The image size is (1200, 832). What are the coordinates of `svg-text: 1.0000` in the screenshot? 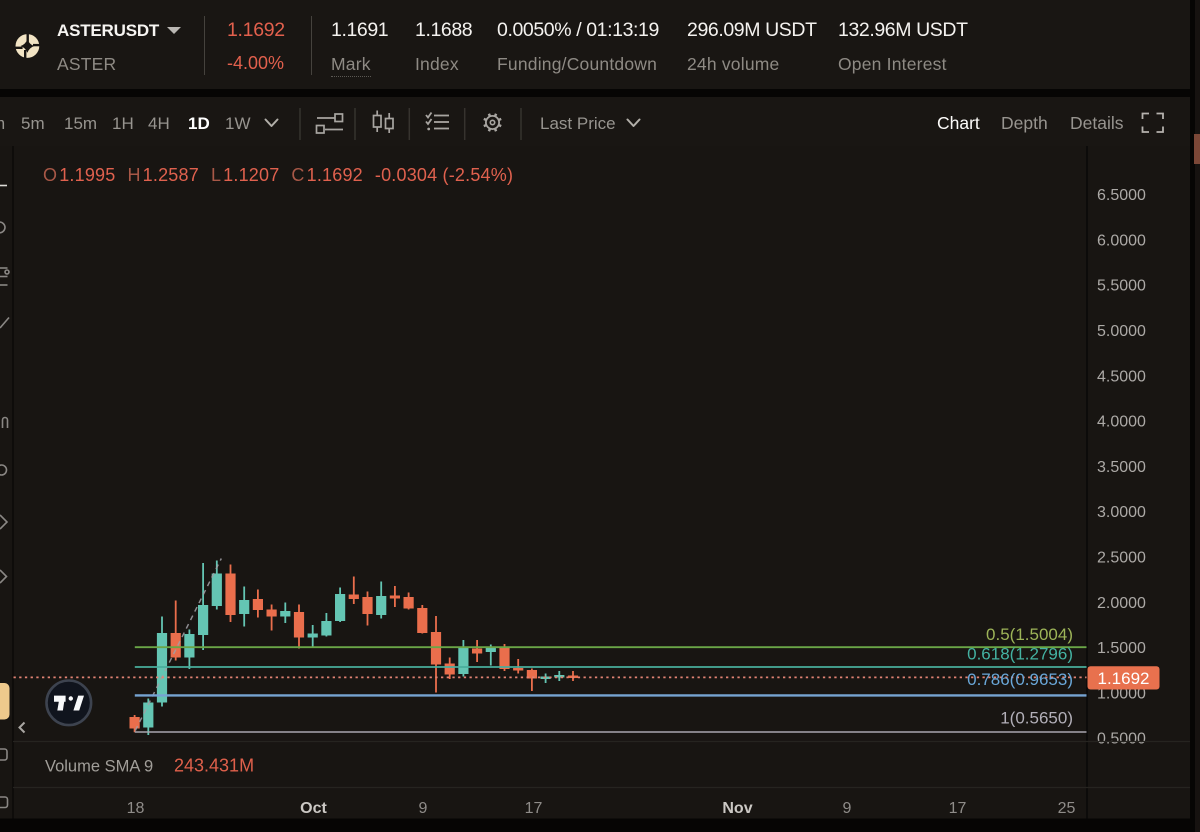 It's located at (1121, 693).